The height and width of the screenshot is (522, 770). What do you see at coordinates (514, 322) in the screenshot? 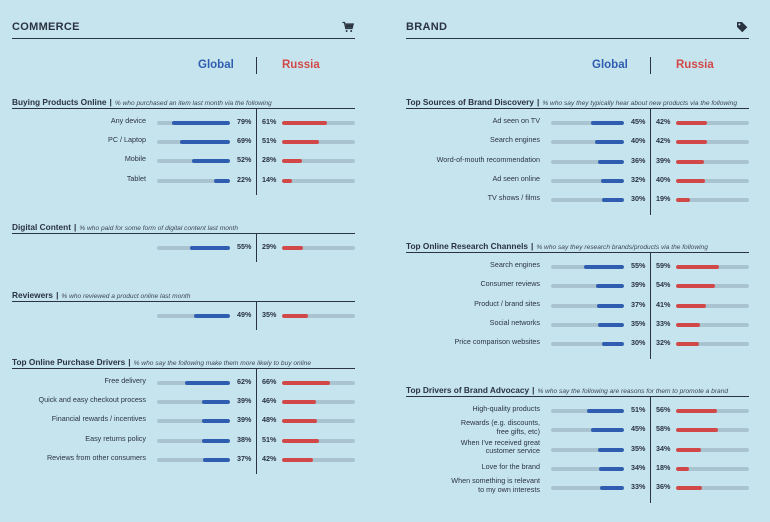
I see `row-label: Social networks` at bounding box center [514, 322].